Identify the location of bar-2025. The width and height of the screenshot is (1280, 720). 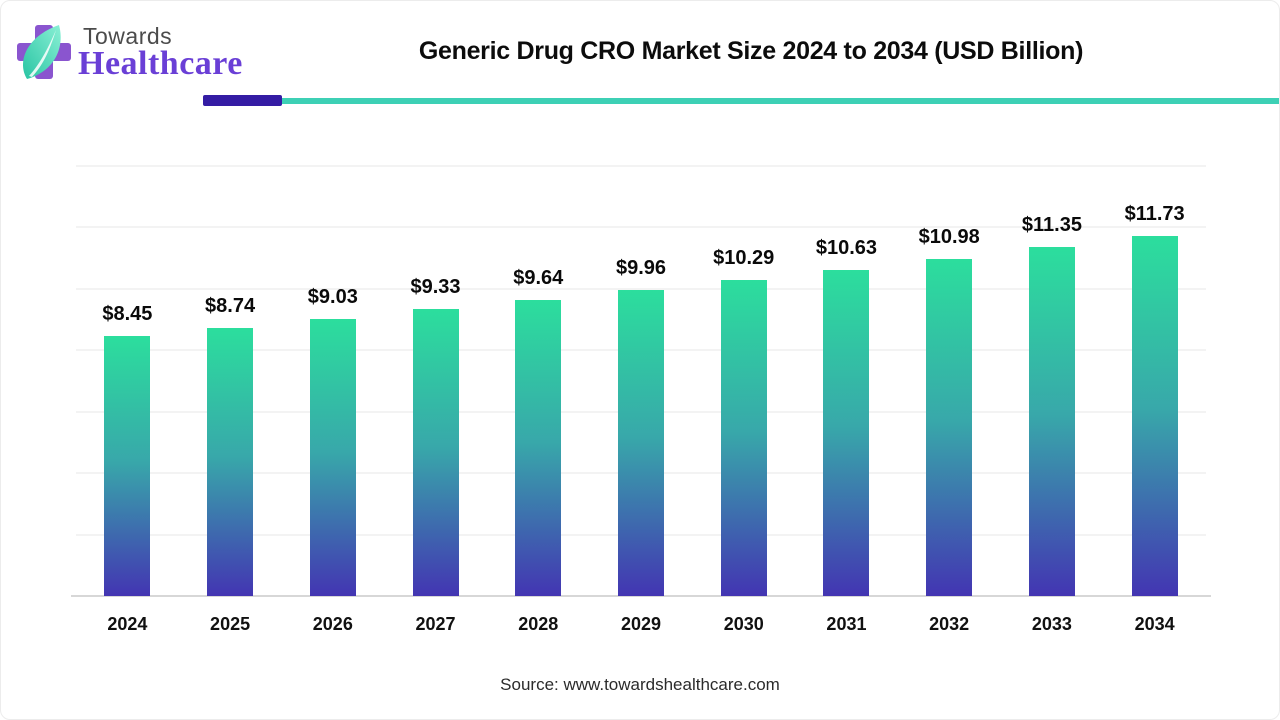
(230, 461).